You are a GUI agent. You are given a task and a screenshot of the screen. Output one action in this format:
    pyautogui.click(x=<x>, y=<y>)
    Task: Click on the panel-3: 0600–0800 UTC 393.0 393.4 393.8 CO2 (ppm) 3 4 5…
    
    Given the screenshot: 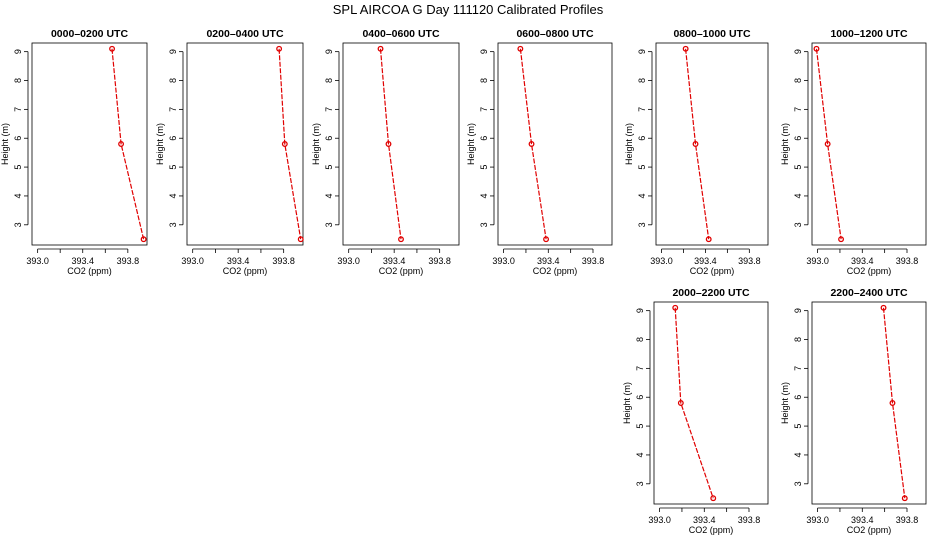 What is the action you would take?
    pyautogui.click(x=539, y=152)
    